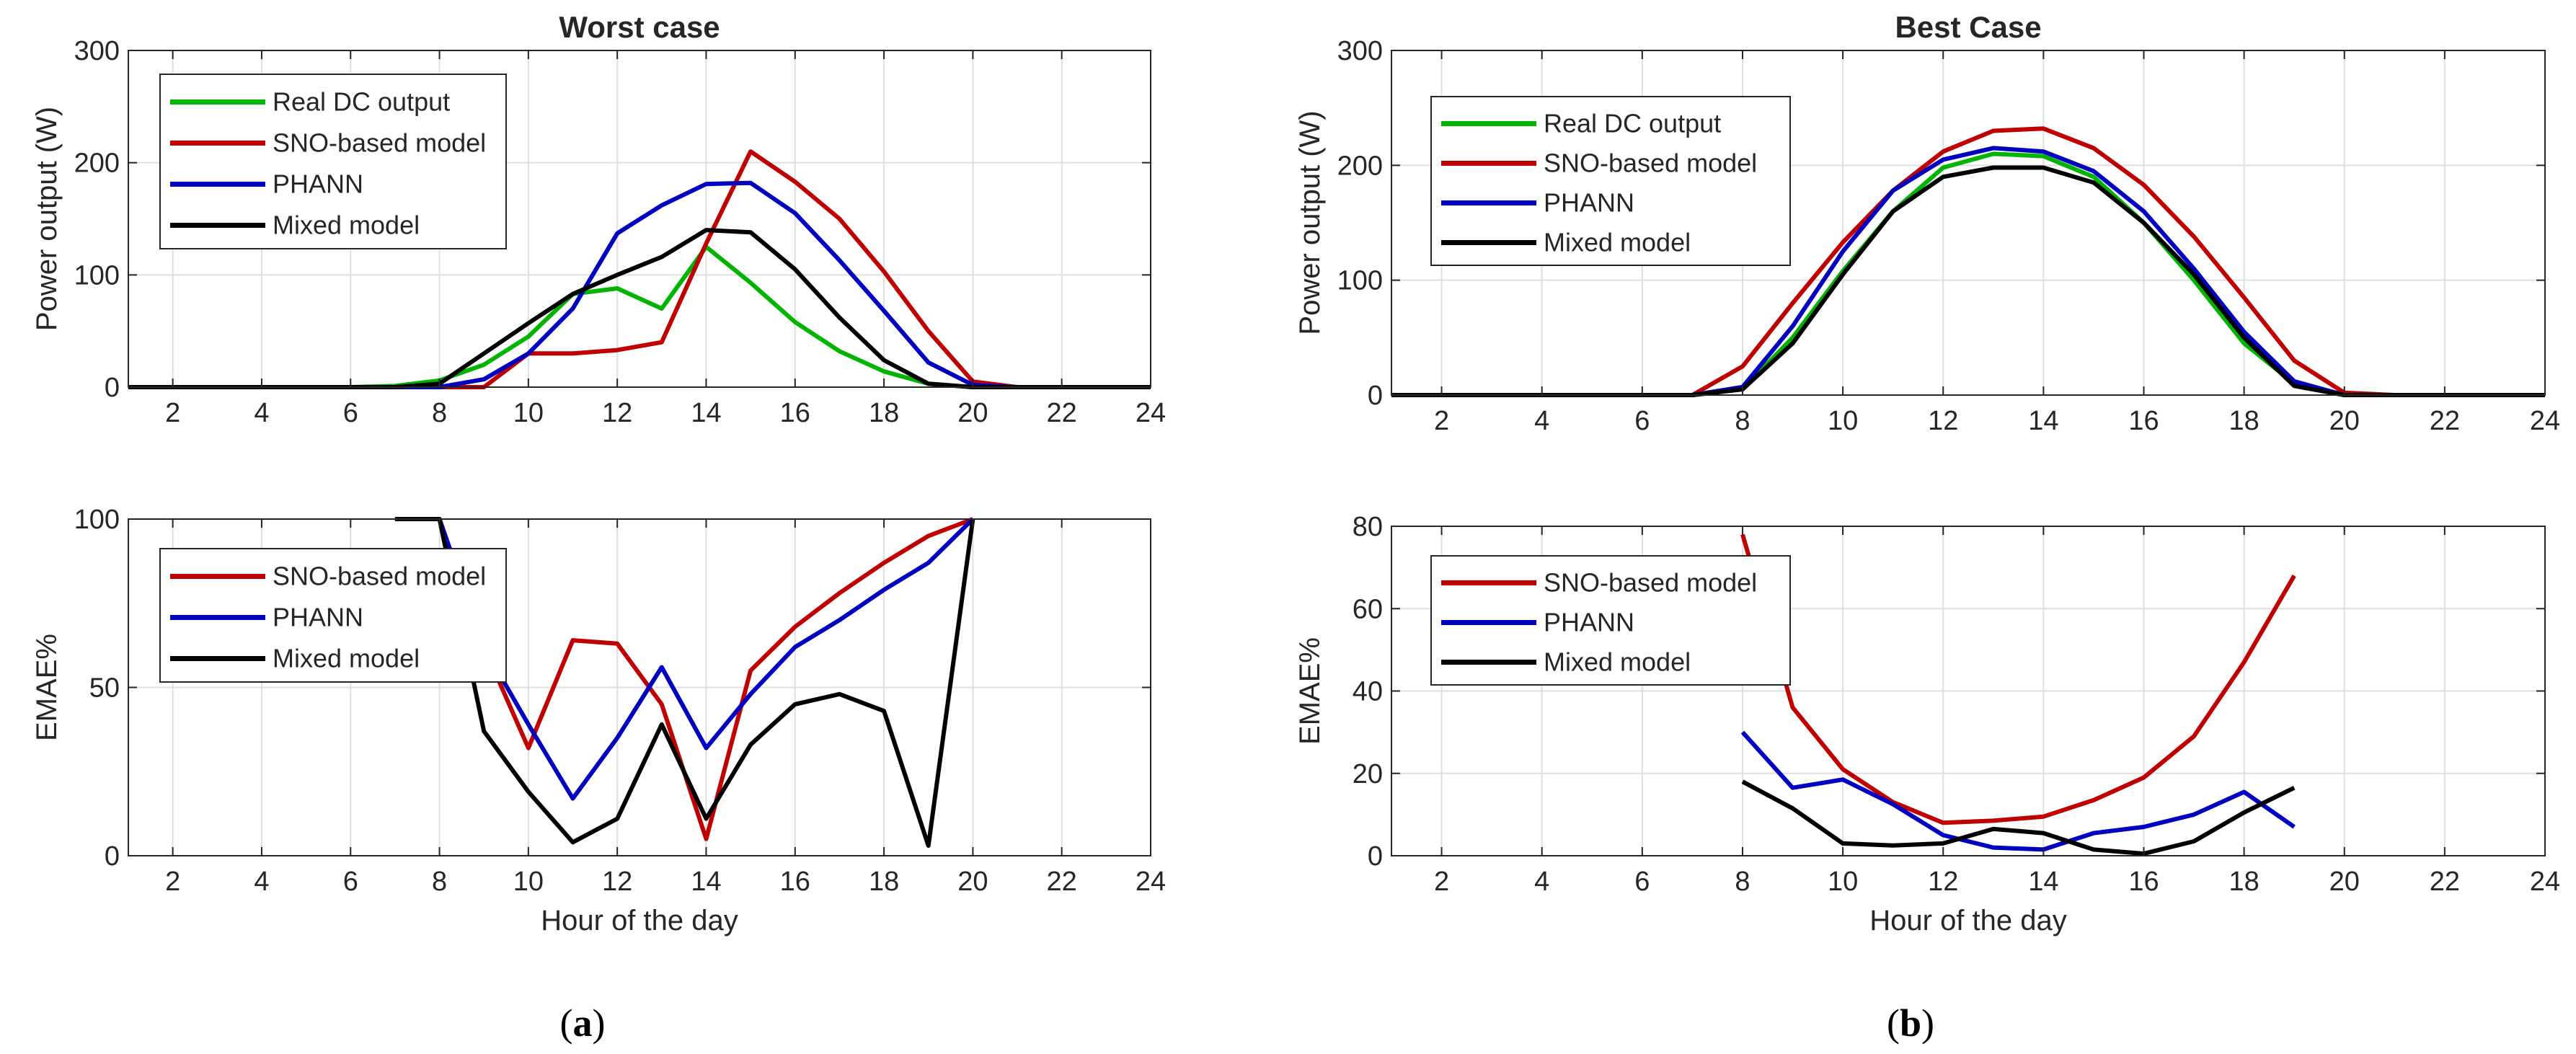  I want to click on x-axis-label: Hour of the day, so click(1968, 920).